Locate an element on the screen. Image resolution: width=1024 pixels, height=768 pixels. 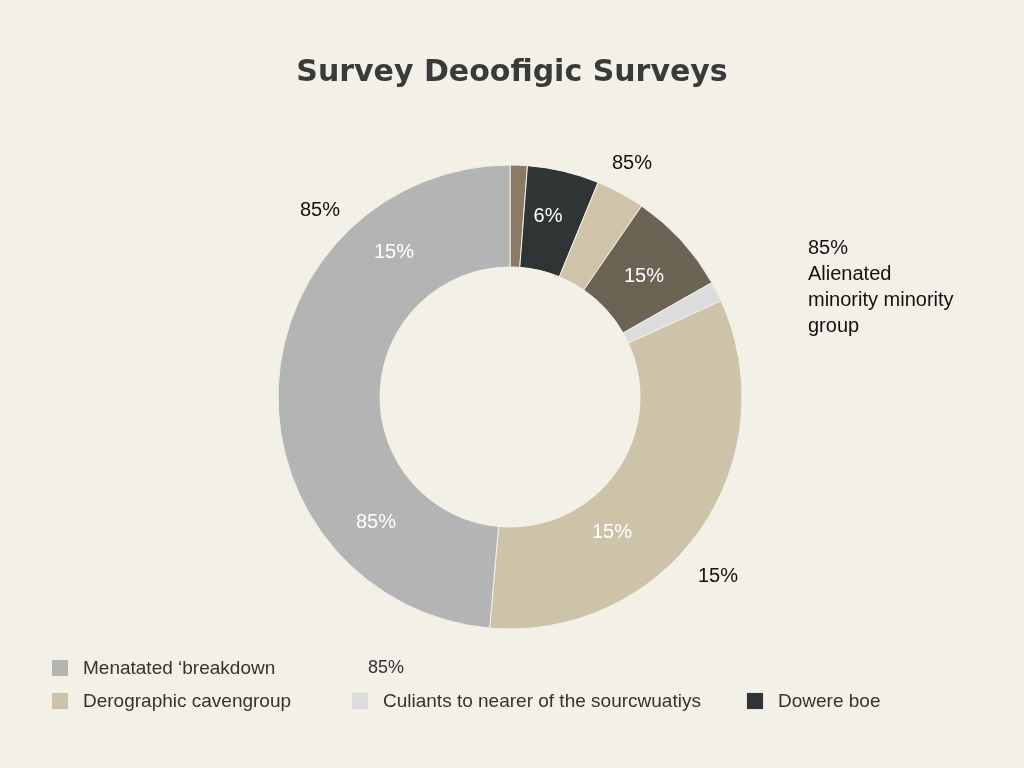
text: 85% Alienated minority minority group is located at coordinates (881, 286).